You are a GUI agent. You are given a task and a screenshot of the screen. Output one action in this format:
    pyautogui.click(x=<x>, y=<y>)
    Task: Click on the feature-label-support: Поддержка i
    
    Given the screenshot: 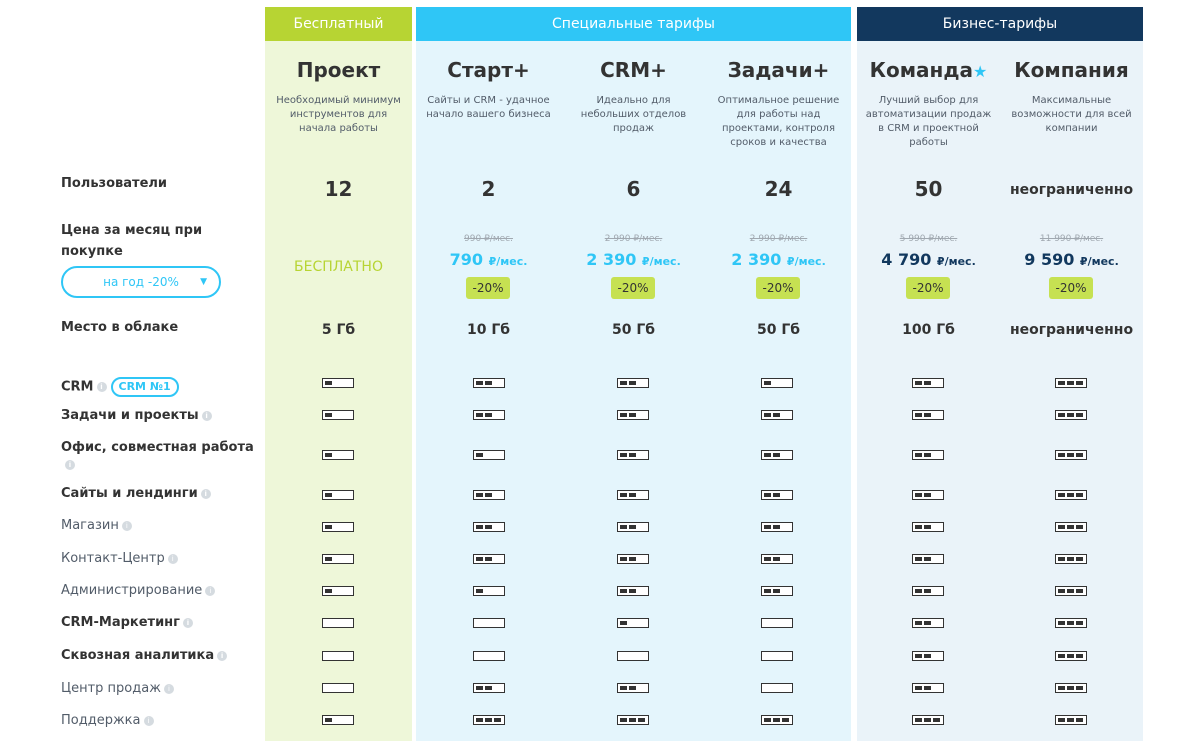 What is the action you would take?
    pyautogui.click(x=107, y=720)
    